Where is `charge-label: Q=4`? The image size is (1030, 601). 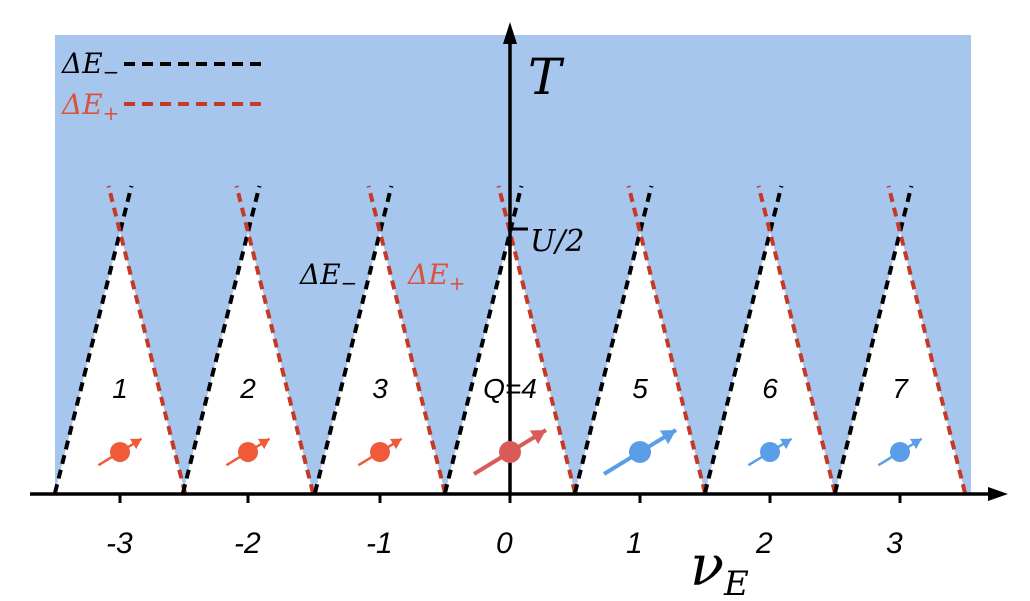
charge-label: Q=4 is located at coordinates (510, 388).